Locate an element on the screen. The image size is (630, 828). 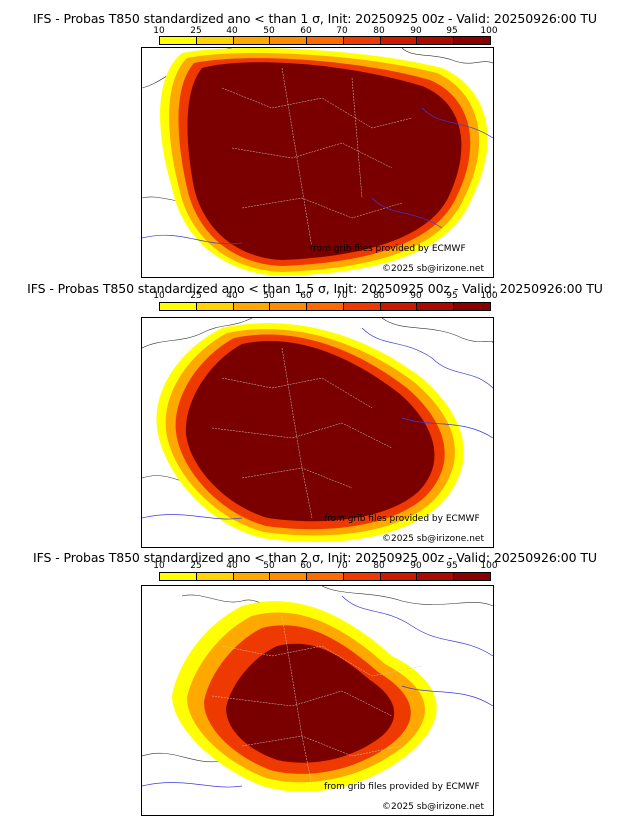
probability-map is located at coordinates (317, 689).